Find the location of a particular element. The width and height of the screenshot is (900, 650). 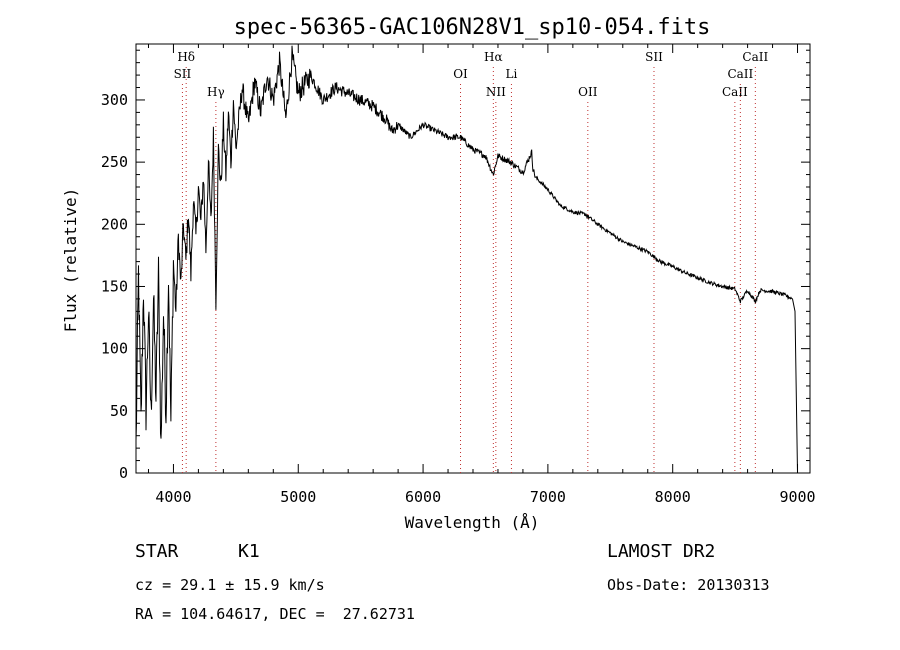

coordinates: RA = 104.64617, DEC = 27.62731 is located at coordinates (275, 614).